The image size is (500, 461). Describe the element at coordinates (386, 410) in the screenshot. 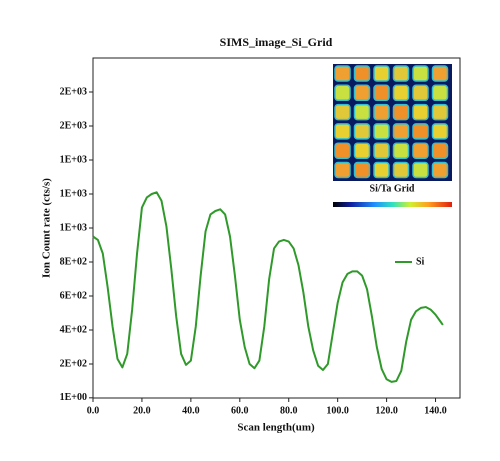

I see `x-tick-label: 120.0` at that location.